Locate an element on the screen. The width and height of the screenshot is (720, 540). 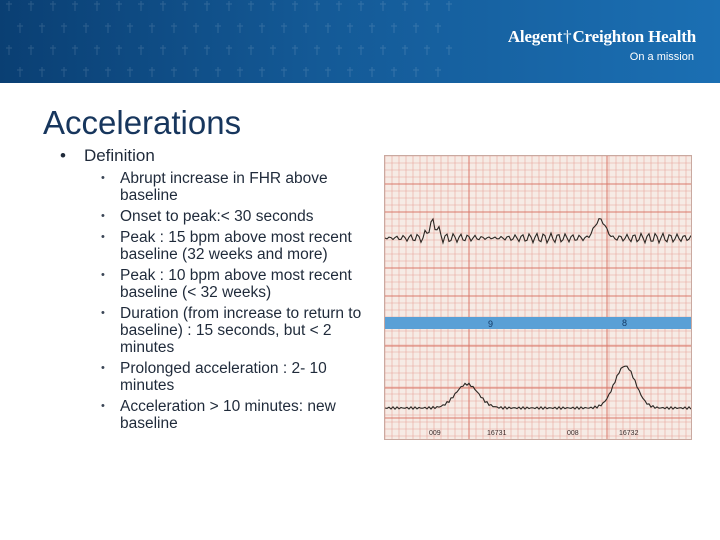
footer-label-left: 009 is located at coordinates (435, 433).